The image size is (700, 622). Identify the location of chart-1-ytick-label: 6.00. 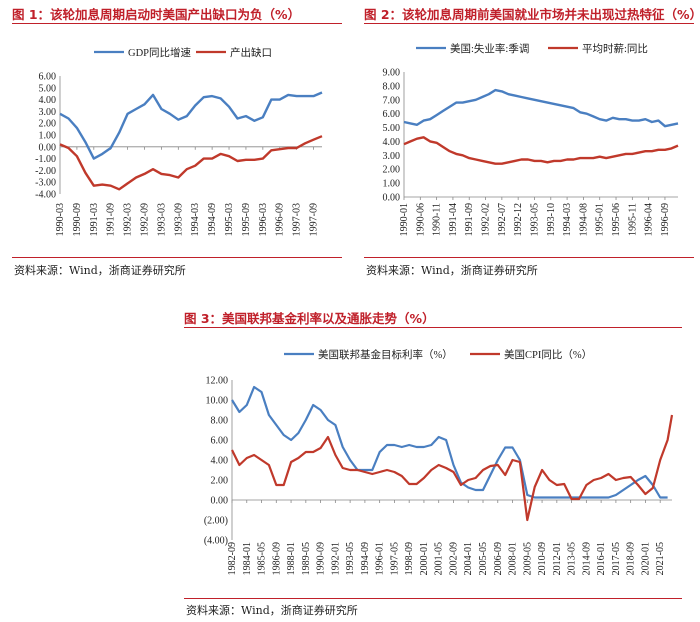
(48, 77).